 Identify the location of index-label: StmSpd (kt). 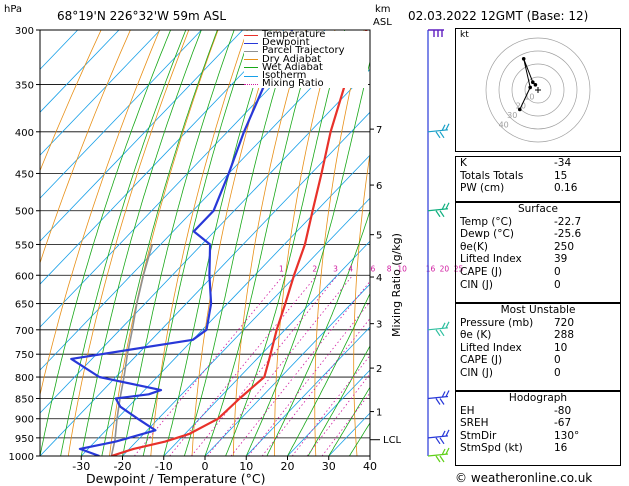
(491, 448).